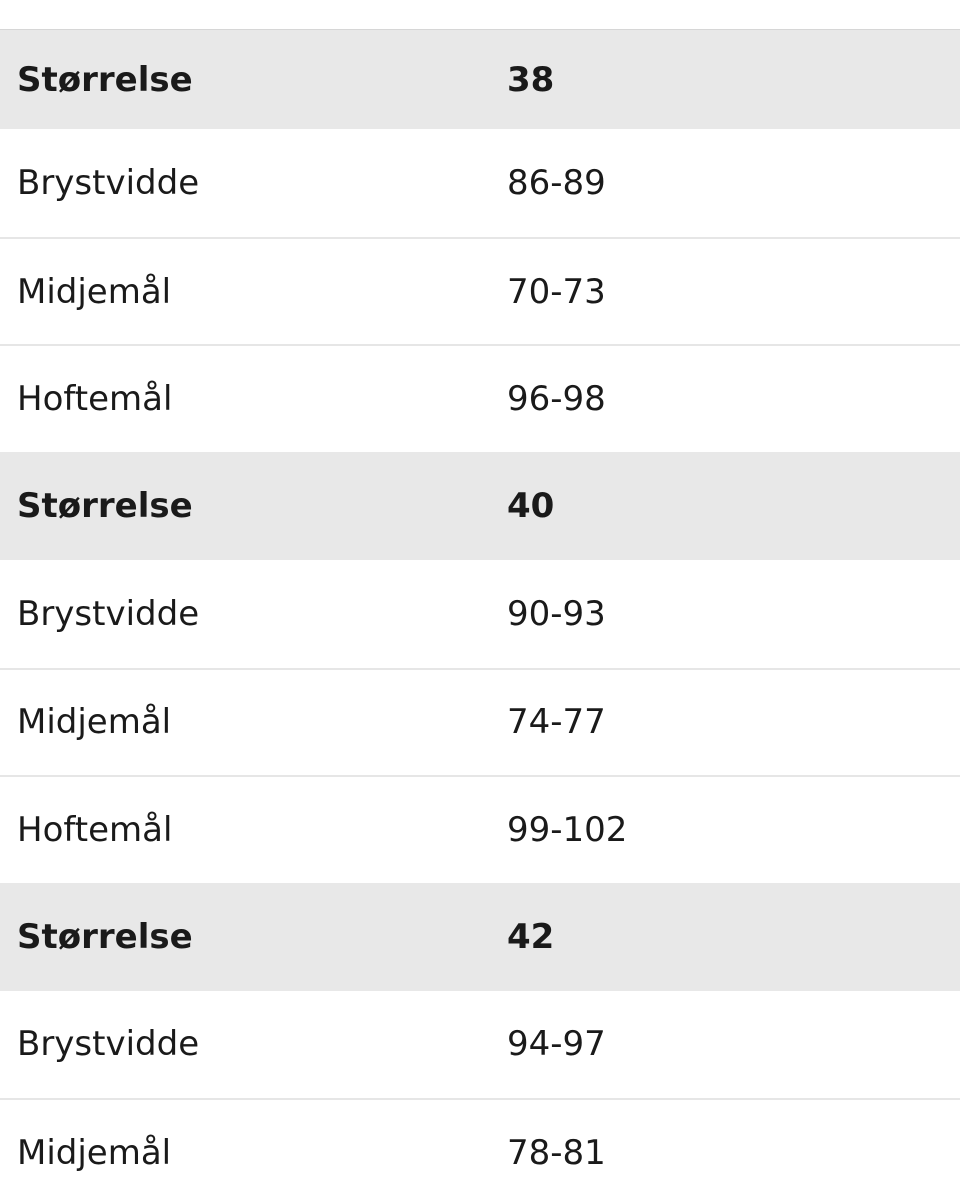 This screenshot has height=1191, width=960. Describe the element at coordinates (531, 936) in the screenshot. I see `row-value: 42` at that location.